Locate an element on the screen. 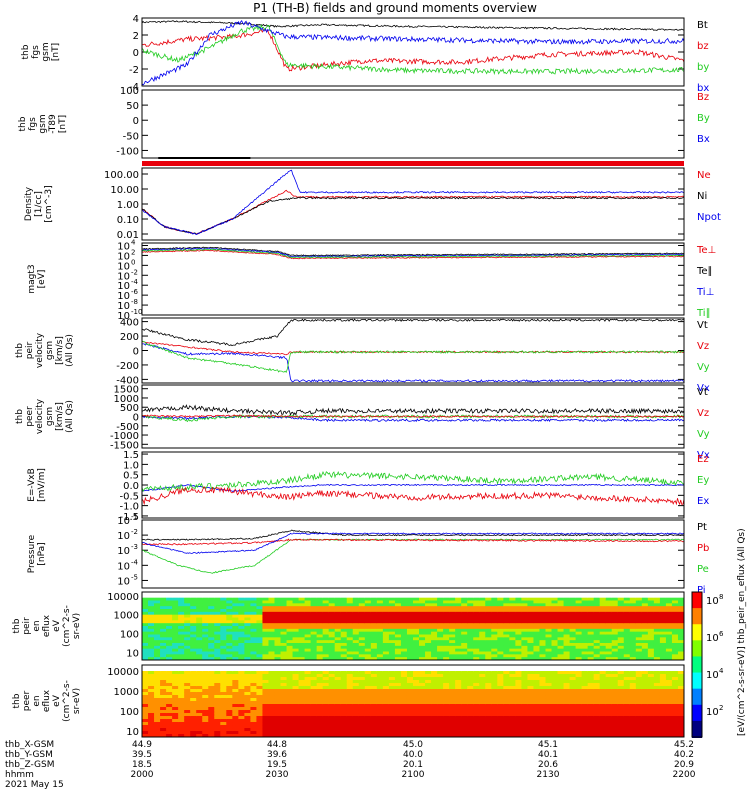 This screenshot has width=750, height=800. y-tick-label-density: 0.01 is located at coordinates (128, 235).